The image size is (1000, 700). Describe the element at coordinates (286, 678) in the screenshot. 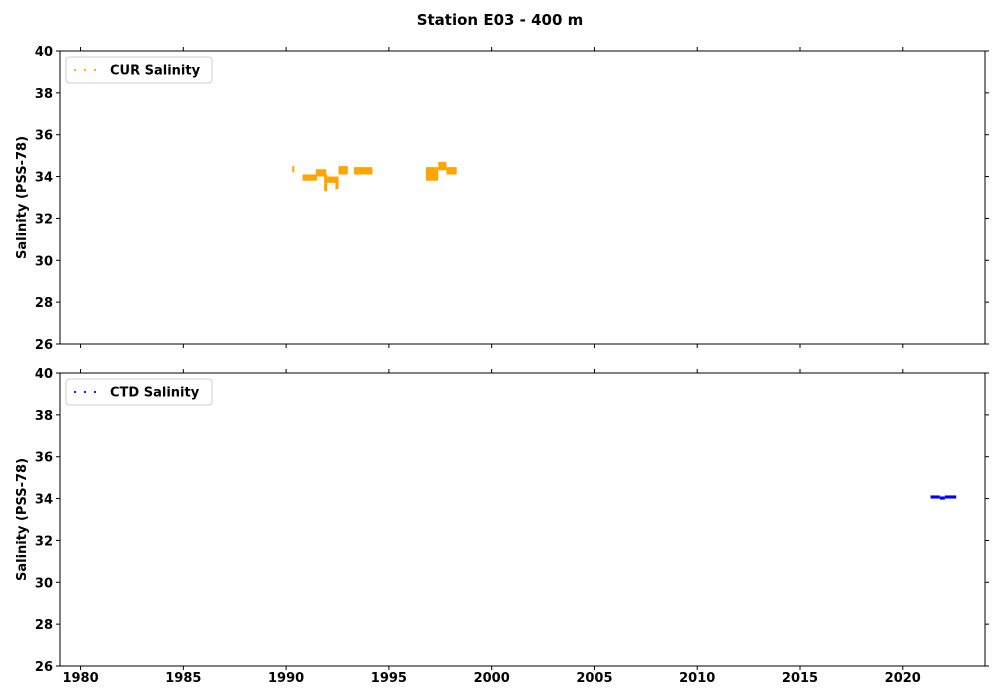

I see `x-tick-label: 1990` at that location.